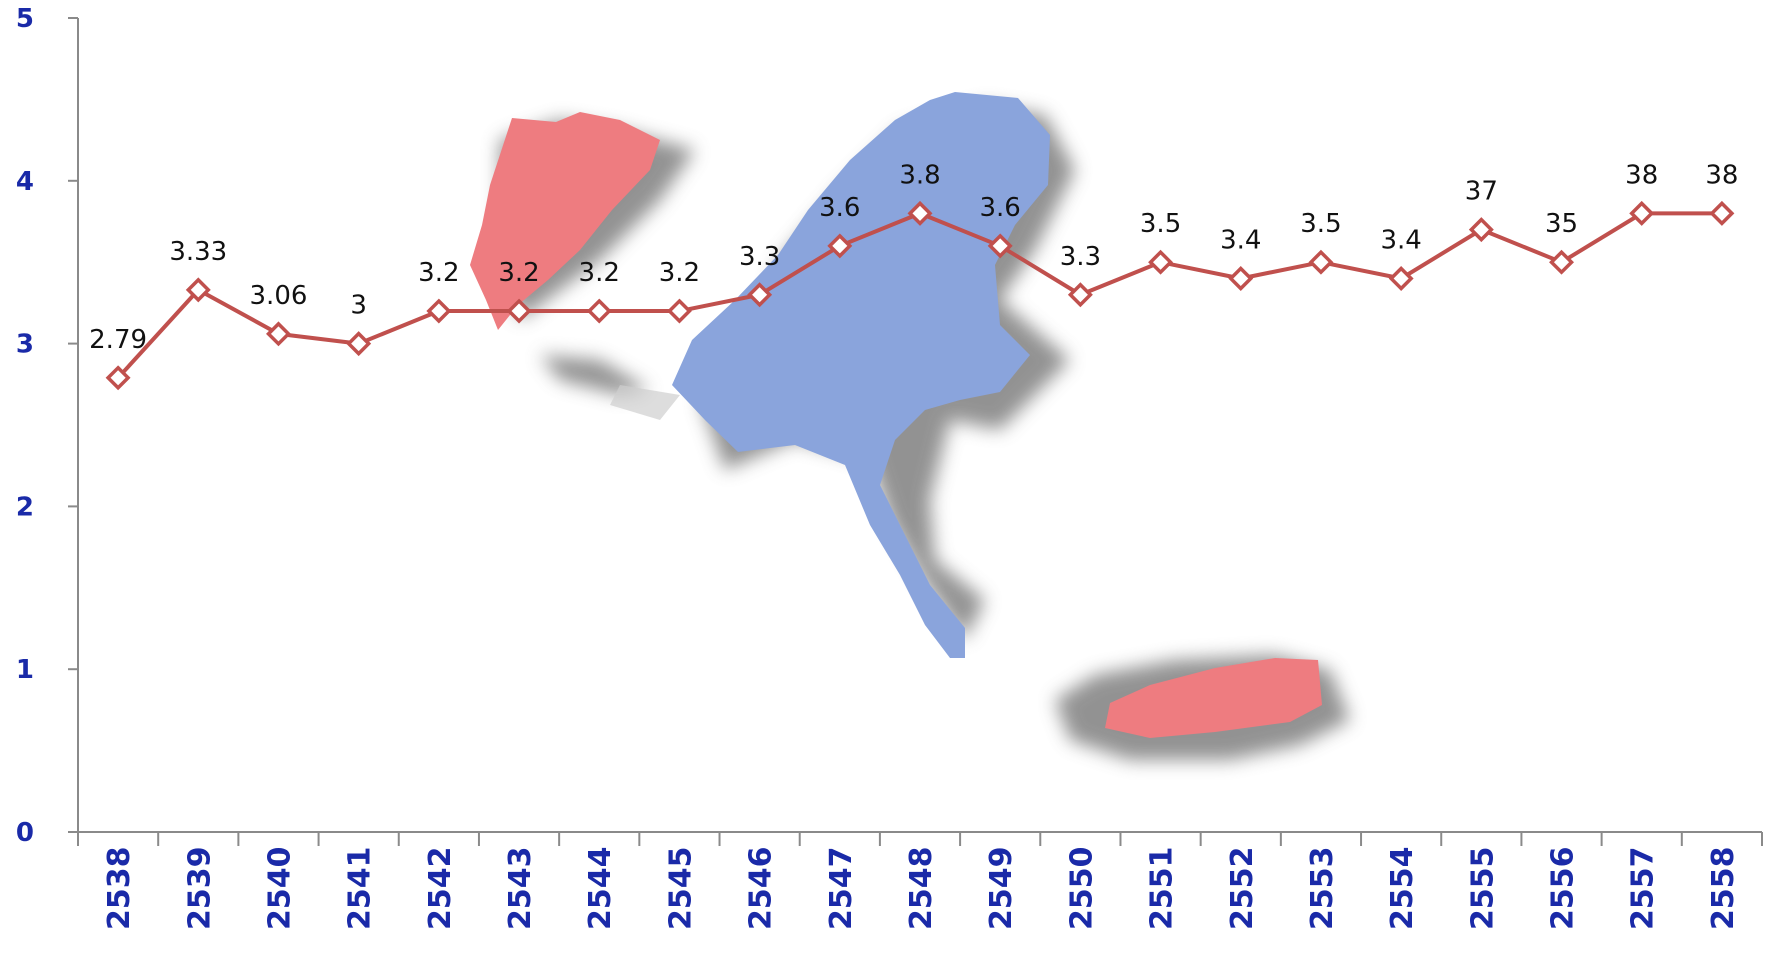  What do you see at coordinates (841, 889) in the screenshot?
I see `x-tick-label: 2547` at bounding box center [841, 889].